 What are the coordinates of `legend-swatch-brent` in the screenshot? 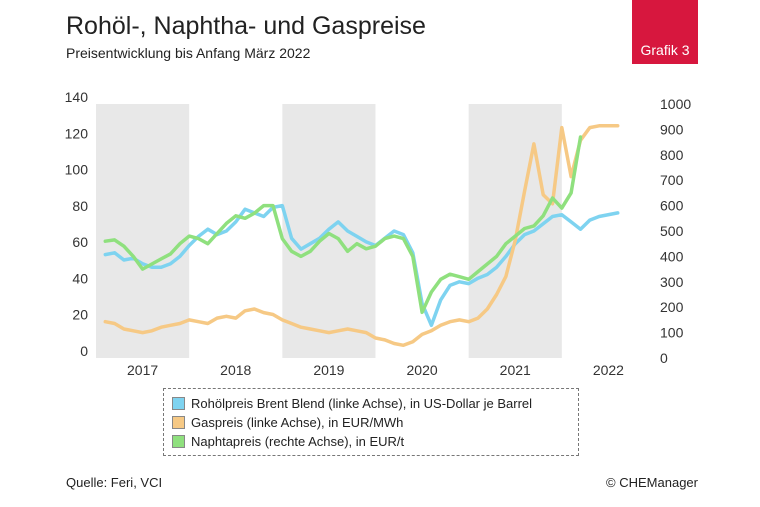 It's located at (178, 403).